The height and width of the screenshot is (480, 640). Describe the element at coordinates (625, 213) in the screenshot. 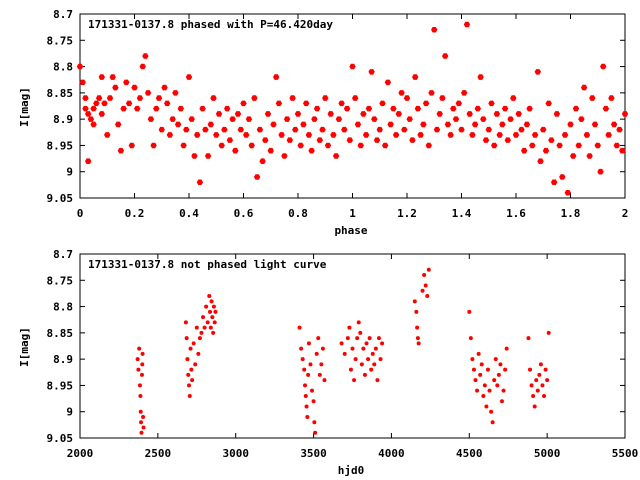

I see `x-tick-label: 2` at that location.